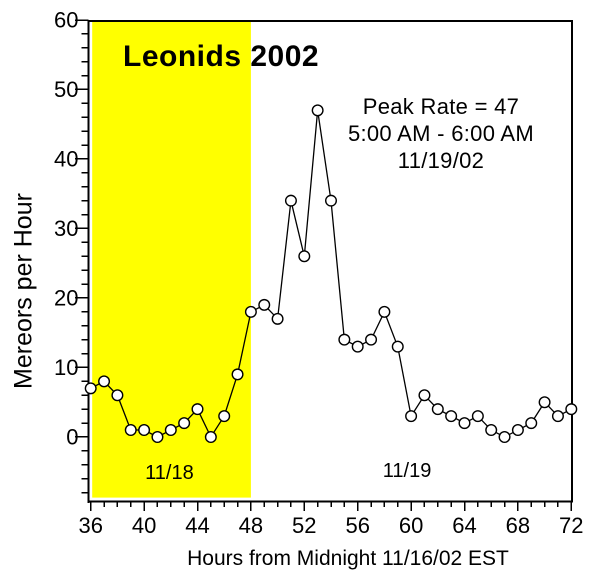 This screenshot has height=586, width=608. I want to click on y-tick-label: 50, so click(66, 89).